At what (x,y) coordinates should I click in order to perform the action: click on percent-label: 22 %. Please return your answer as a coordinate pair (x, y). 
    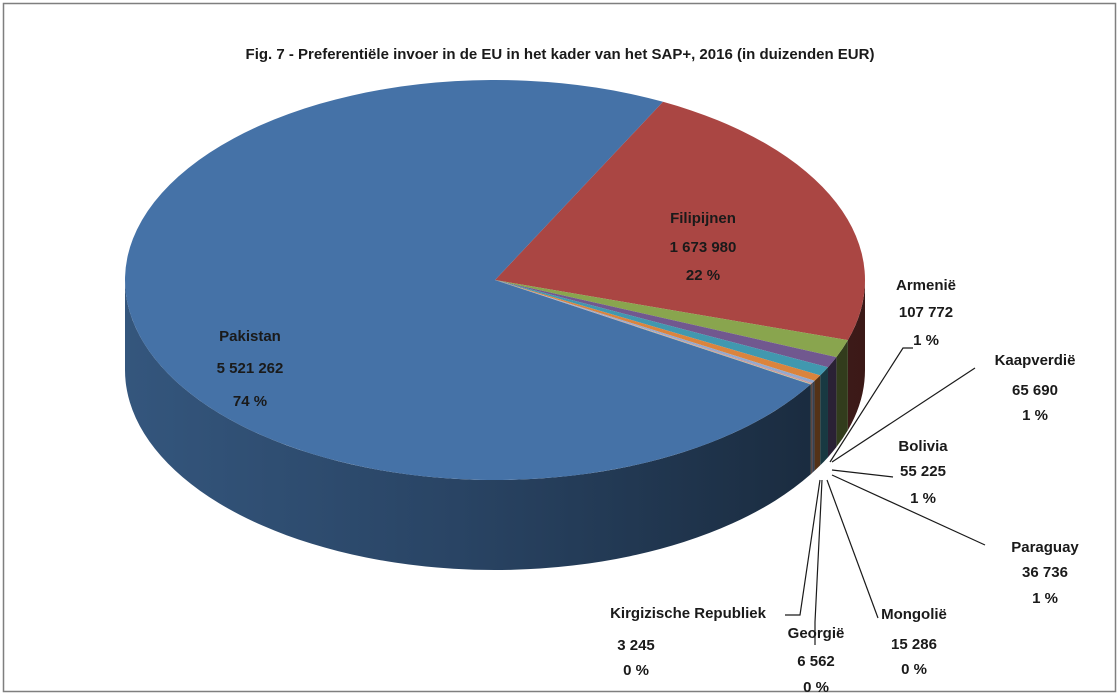
    Looking at the image, I should click on (703, 275).